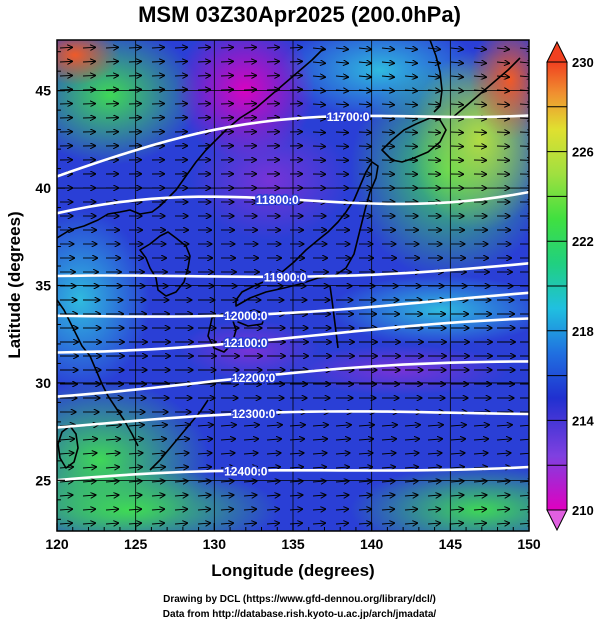 The height and width of the screenshot is (625, 599). I want to click on coast-shikoku, so click(252, 318).